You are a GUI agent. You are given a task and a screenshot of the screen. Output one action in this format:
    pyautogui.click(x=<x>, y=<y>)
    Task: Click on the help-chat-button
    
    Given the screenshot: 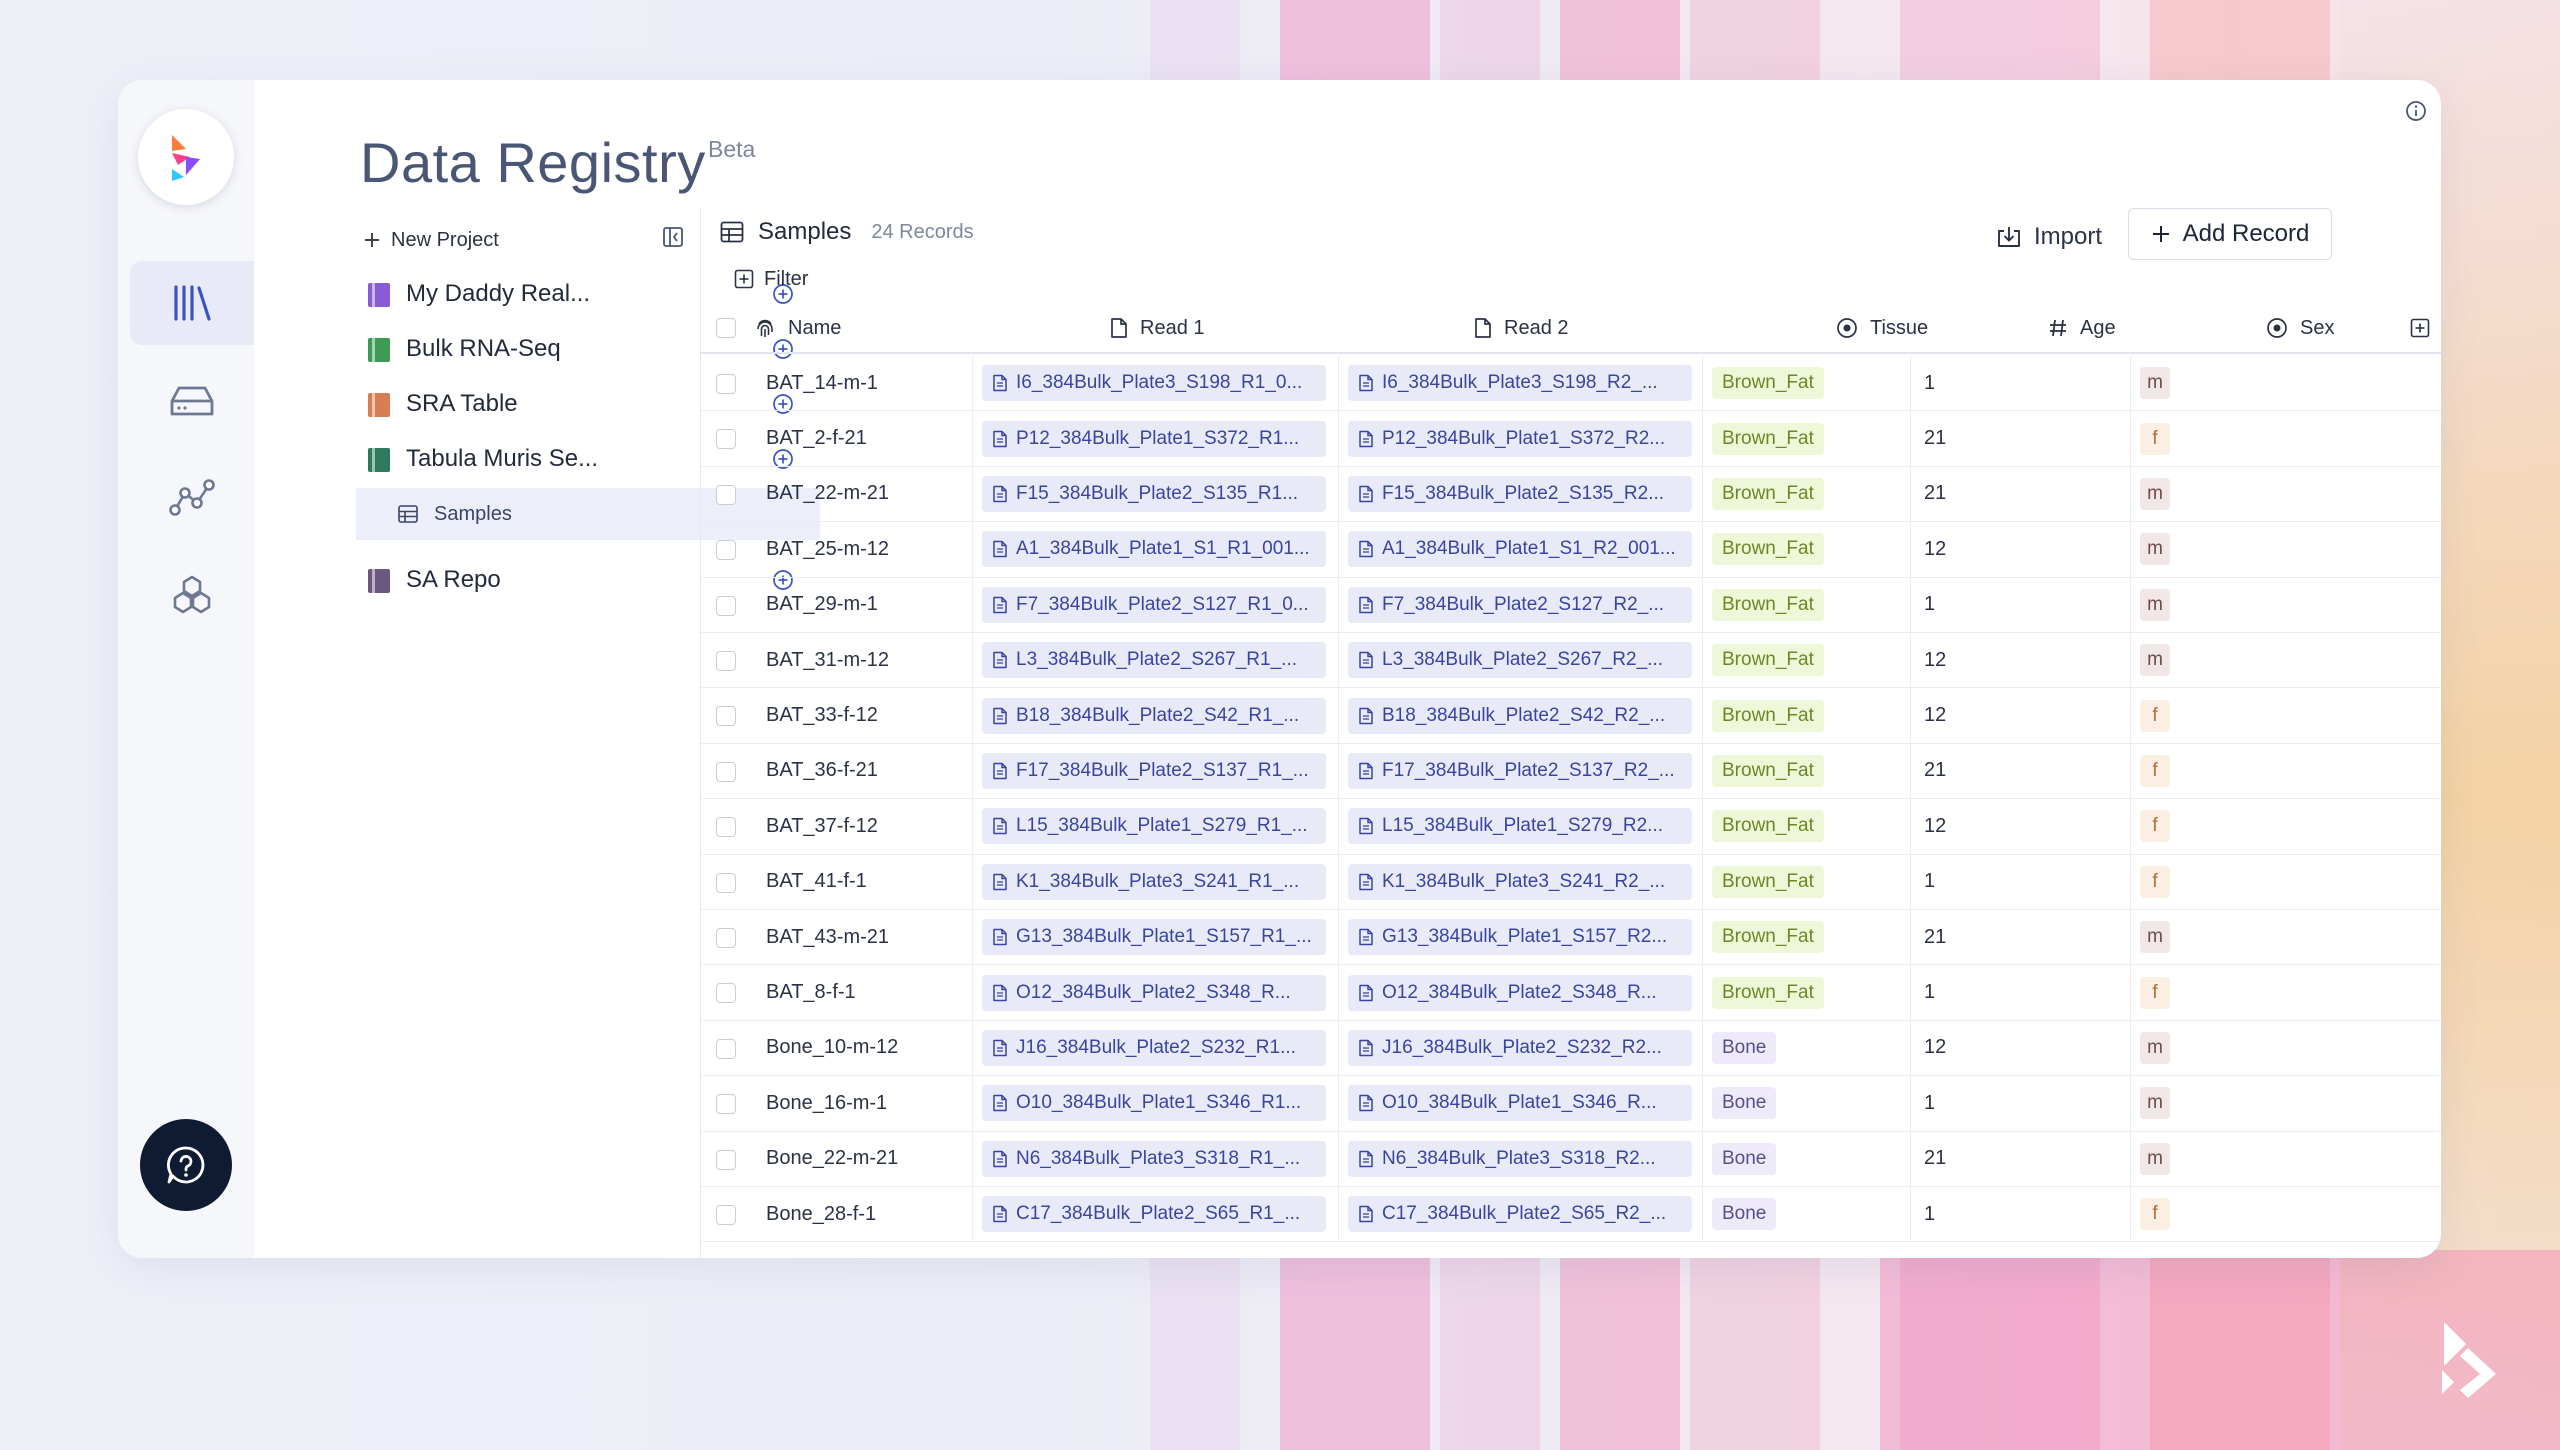 What is the action you would take?
    pyautogui.click(x=186, y=1165)
    